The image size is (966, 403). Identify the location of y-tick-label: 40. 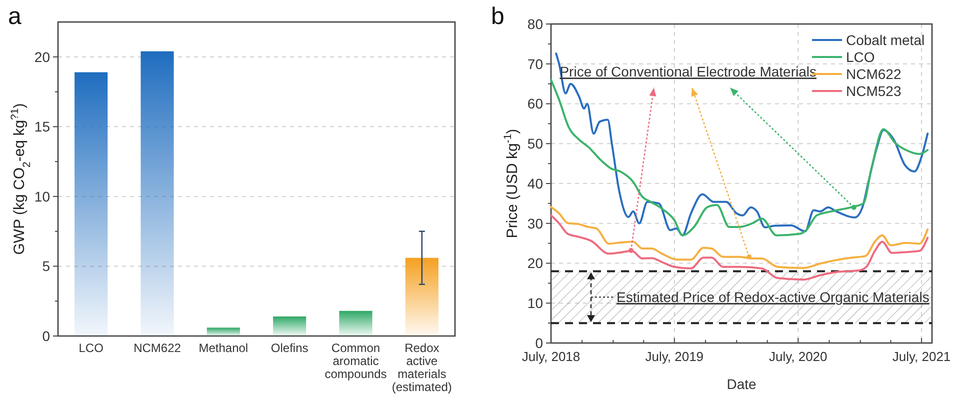
(535, 183).